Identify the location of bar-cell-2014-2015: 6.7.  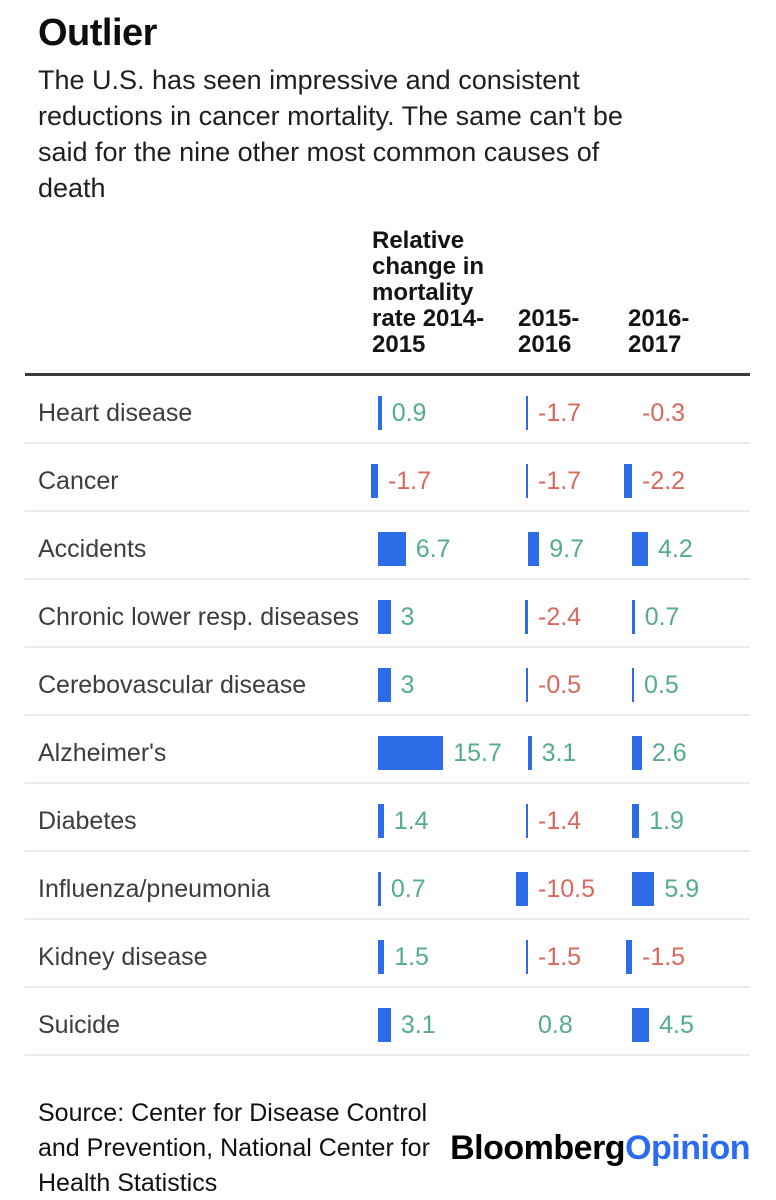
(445, 545).